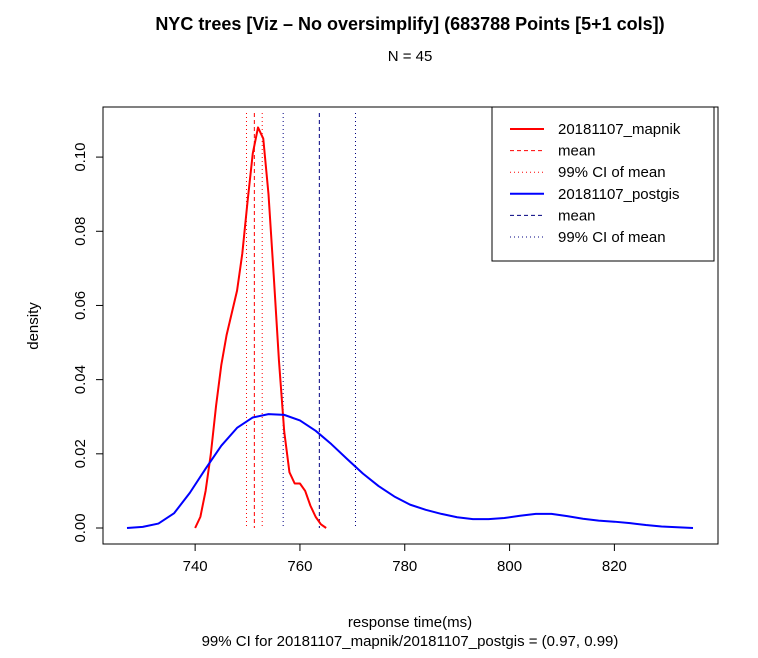  I want to click on x-tick-label: 800, so click(509, 566).